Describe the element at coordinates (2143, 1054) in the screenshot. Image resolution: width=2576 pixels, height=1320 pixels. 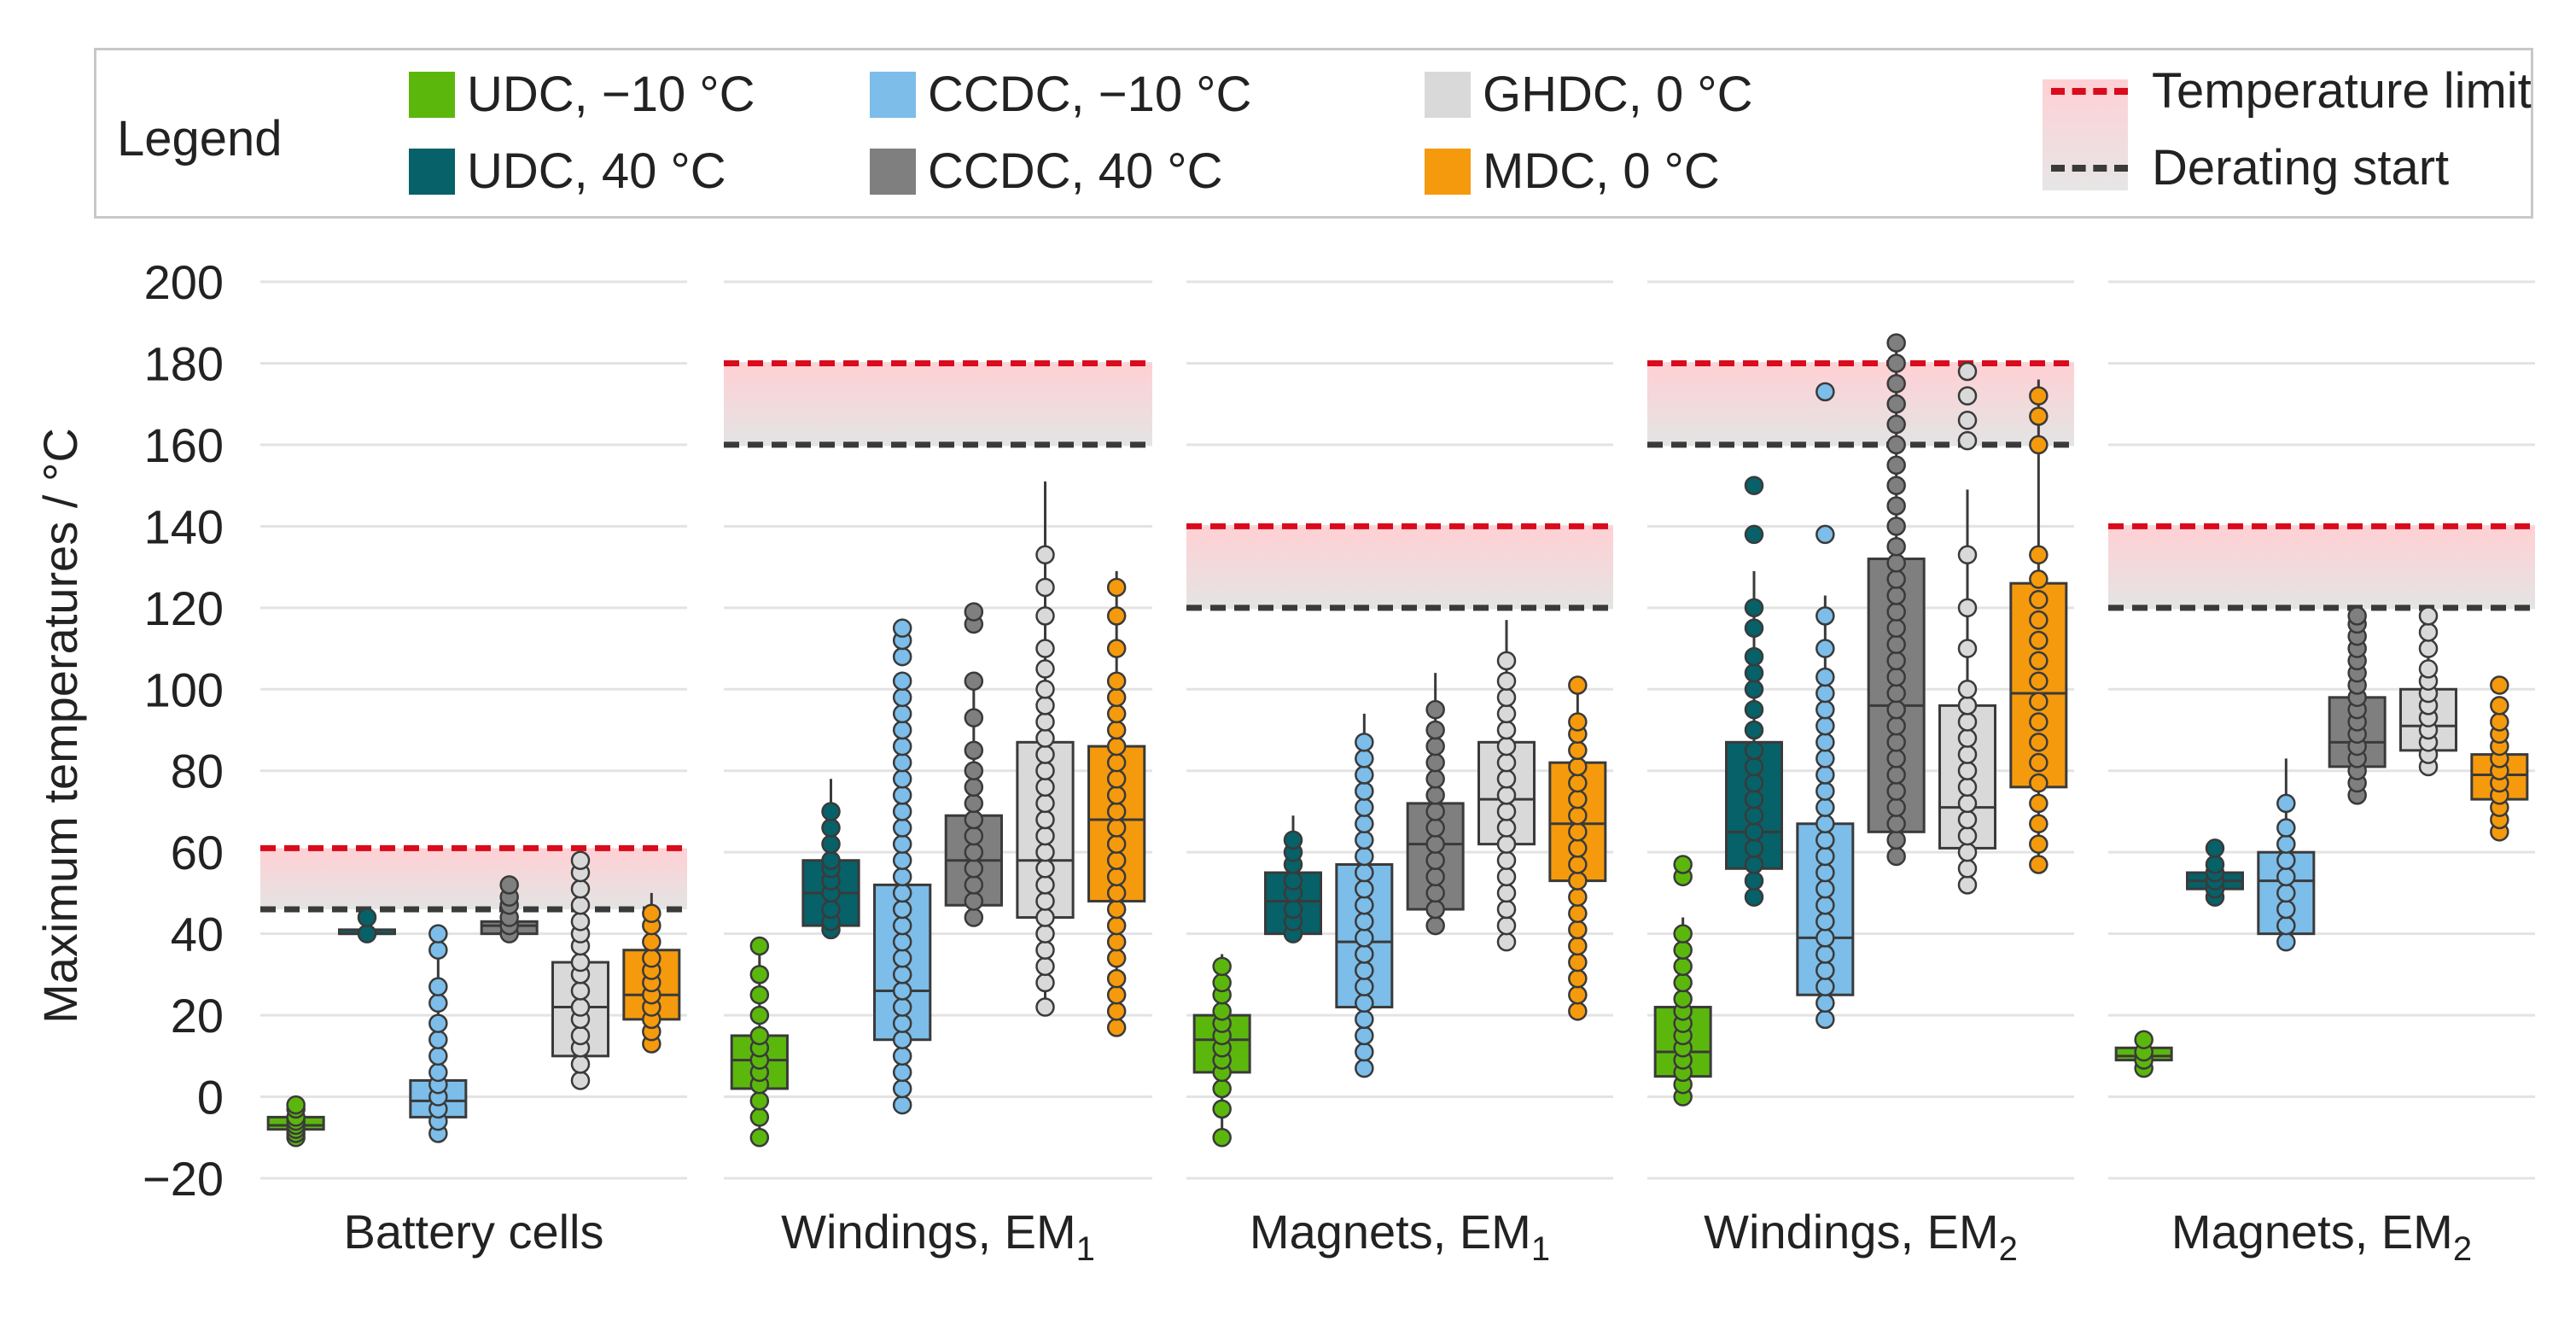
I see `box-udc-10-c` at that location.